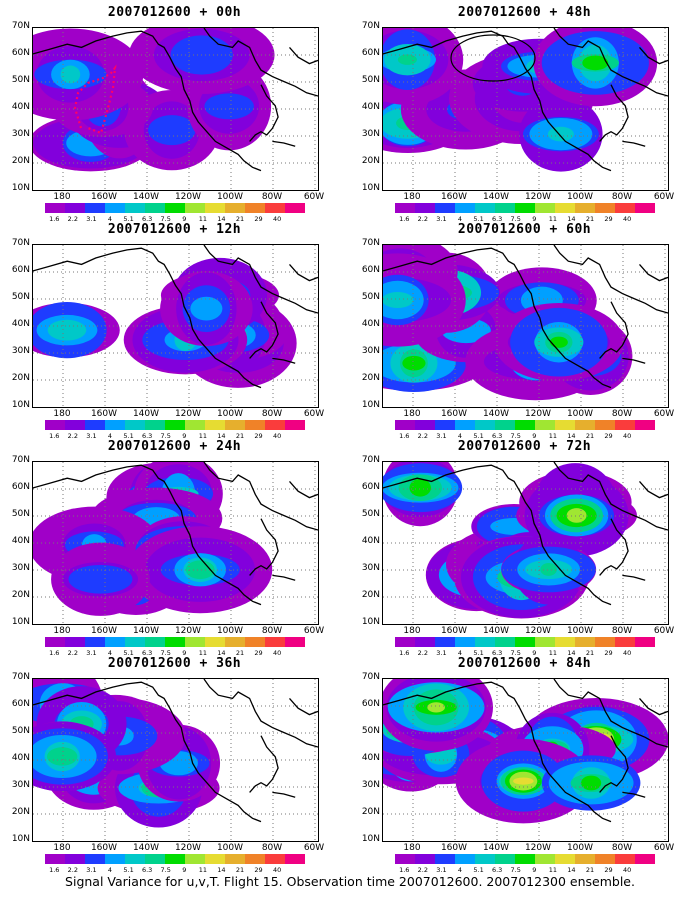  I want to click on colorbar-level-label: 3.1, so click(441, 219).